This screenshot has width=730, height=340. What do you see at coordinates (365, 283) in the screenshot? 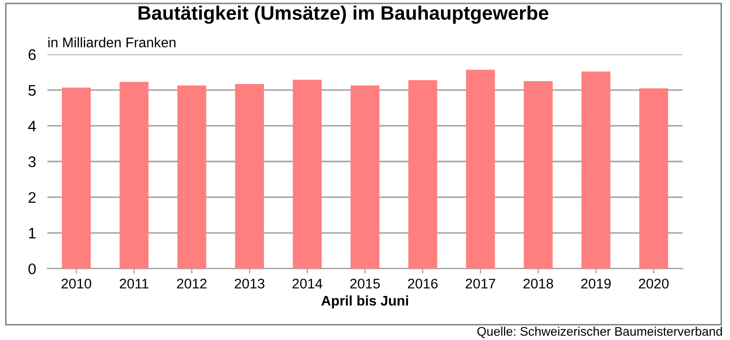
I see `x-tick-label: 2015` at bounding box center [365, 283].